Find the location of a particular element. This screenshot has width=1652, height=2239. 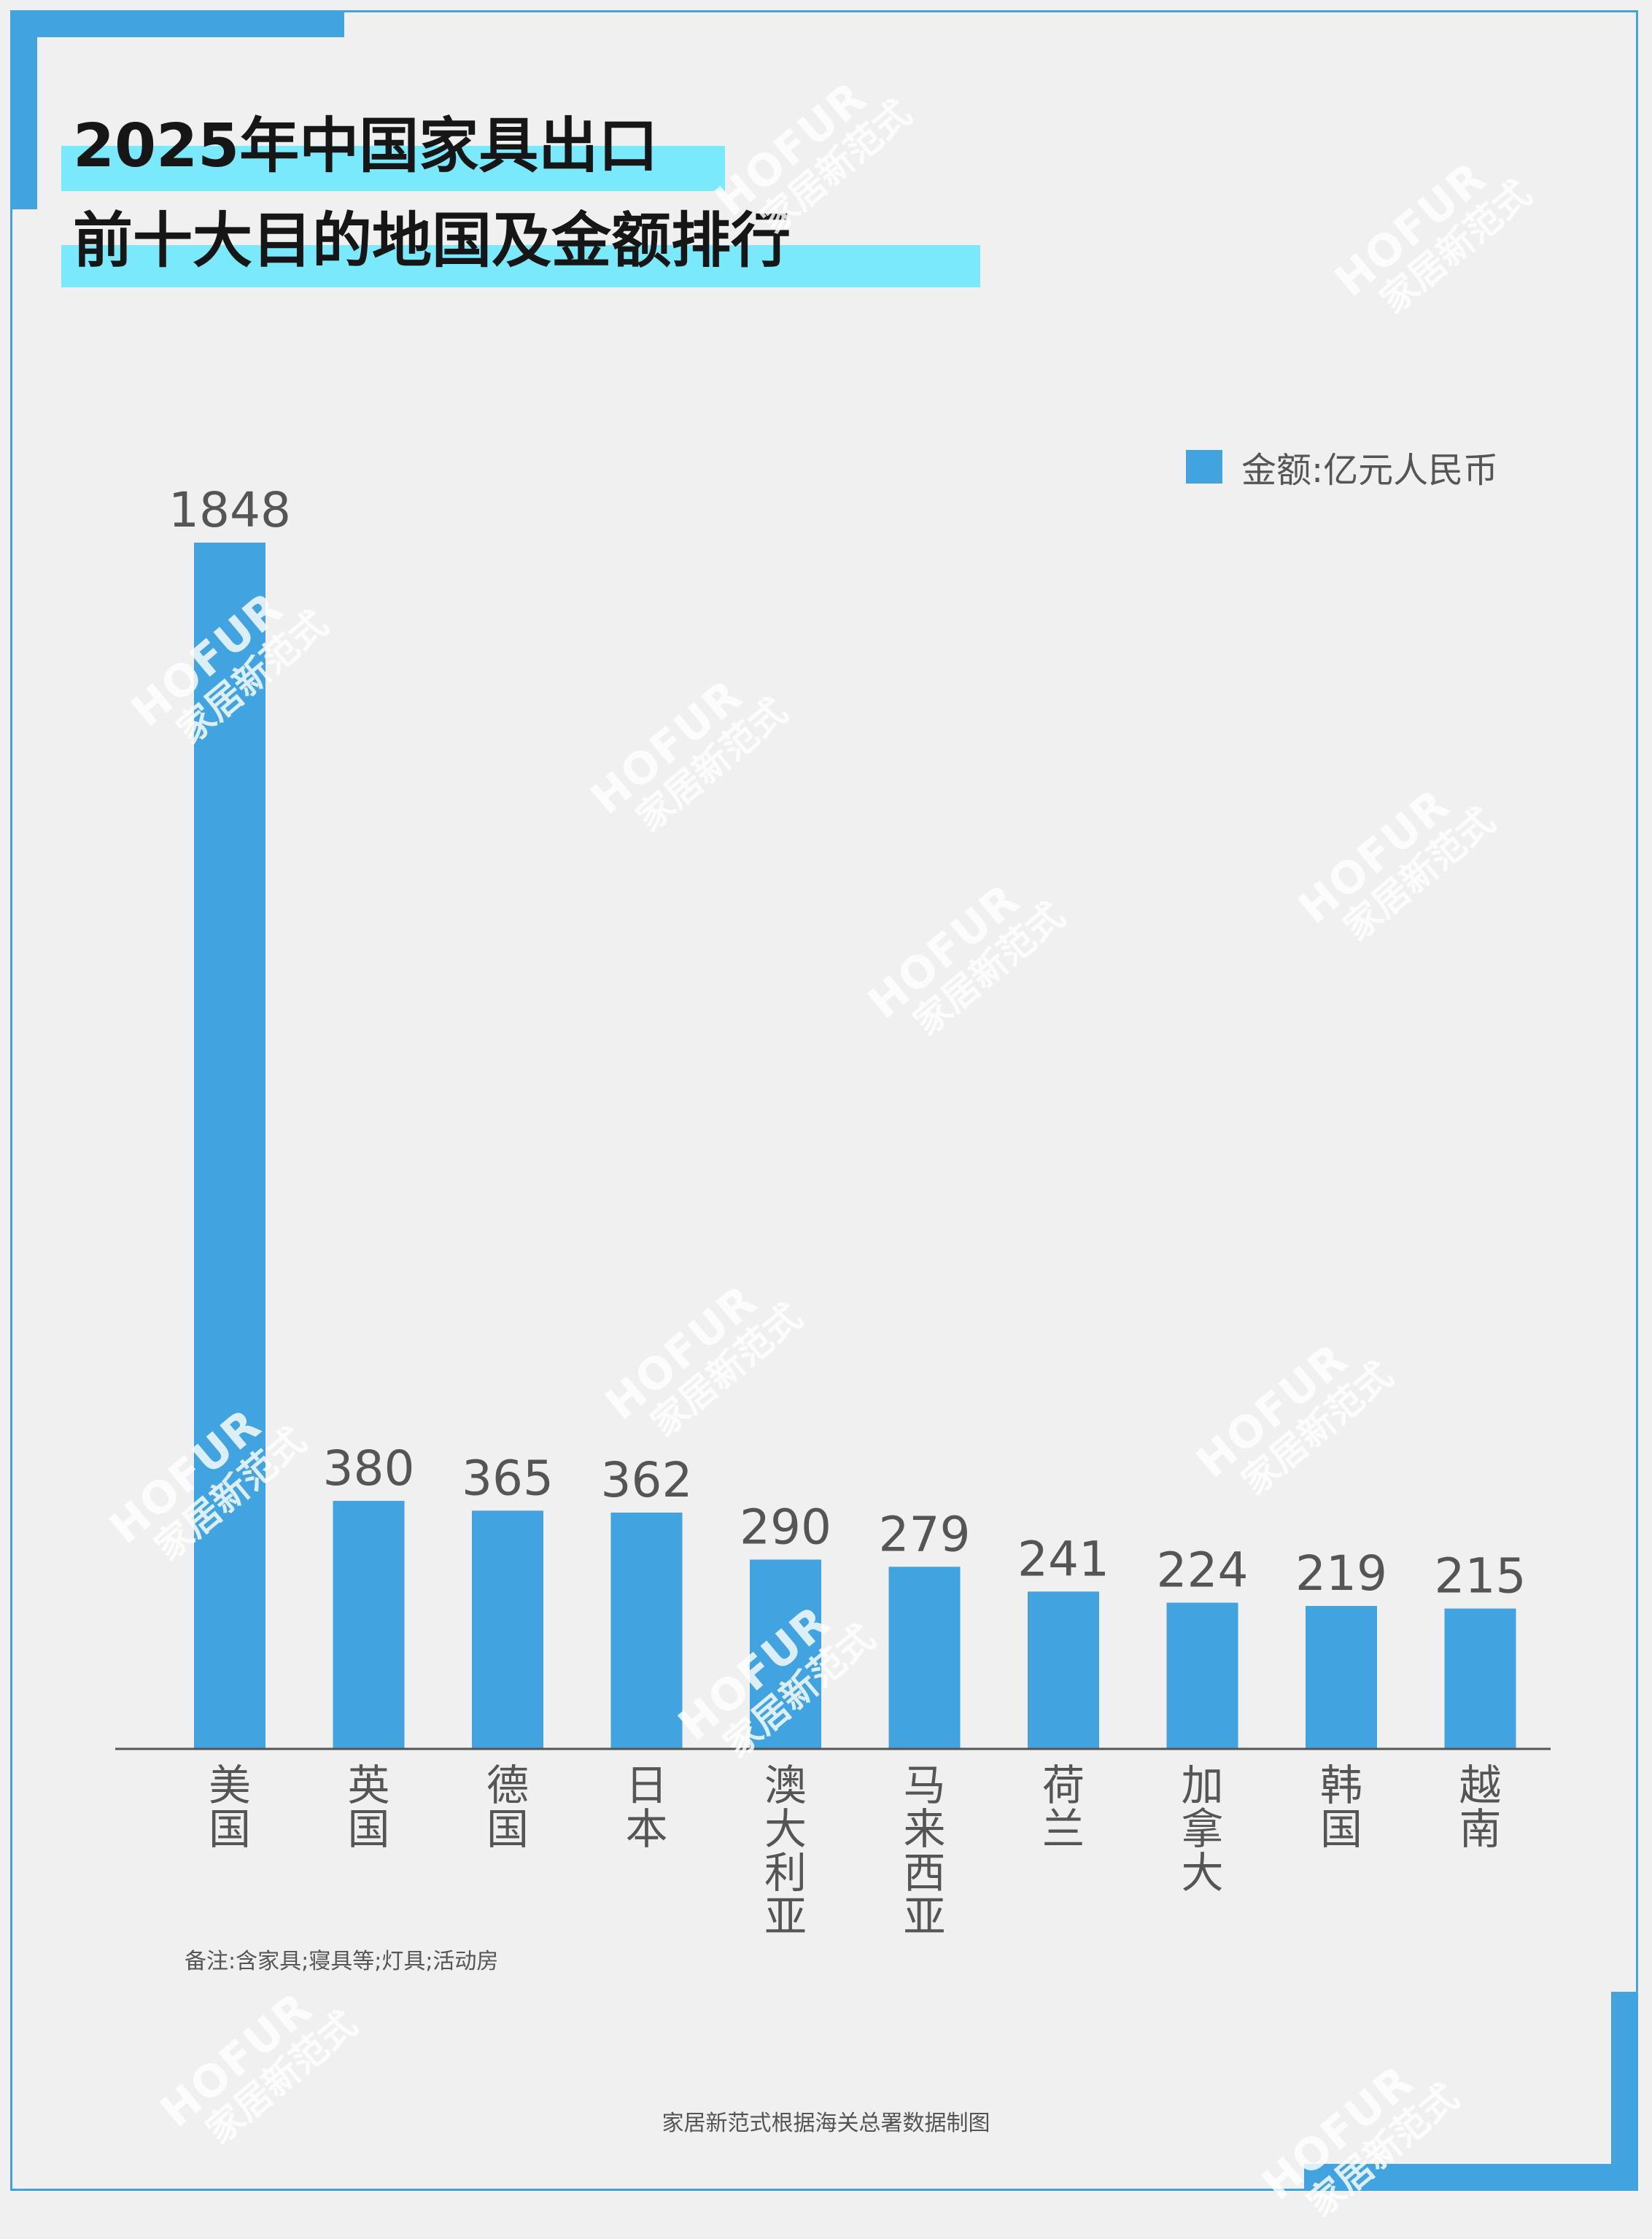

x-tick-label: 越南 is located at coordinates (1480, 1807).